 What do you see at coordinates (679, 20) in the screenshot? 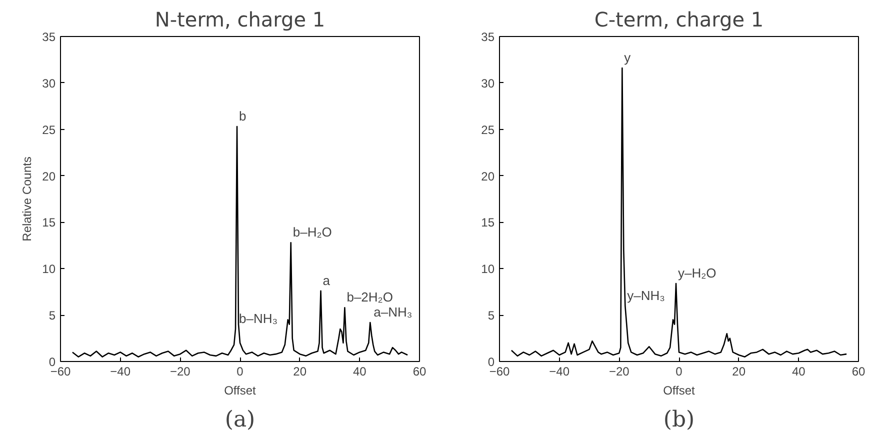
I see `chart-title: C-term, charge 1` at bounding box center [679, 20].